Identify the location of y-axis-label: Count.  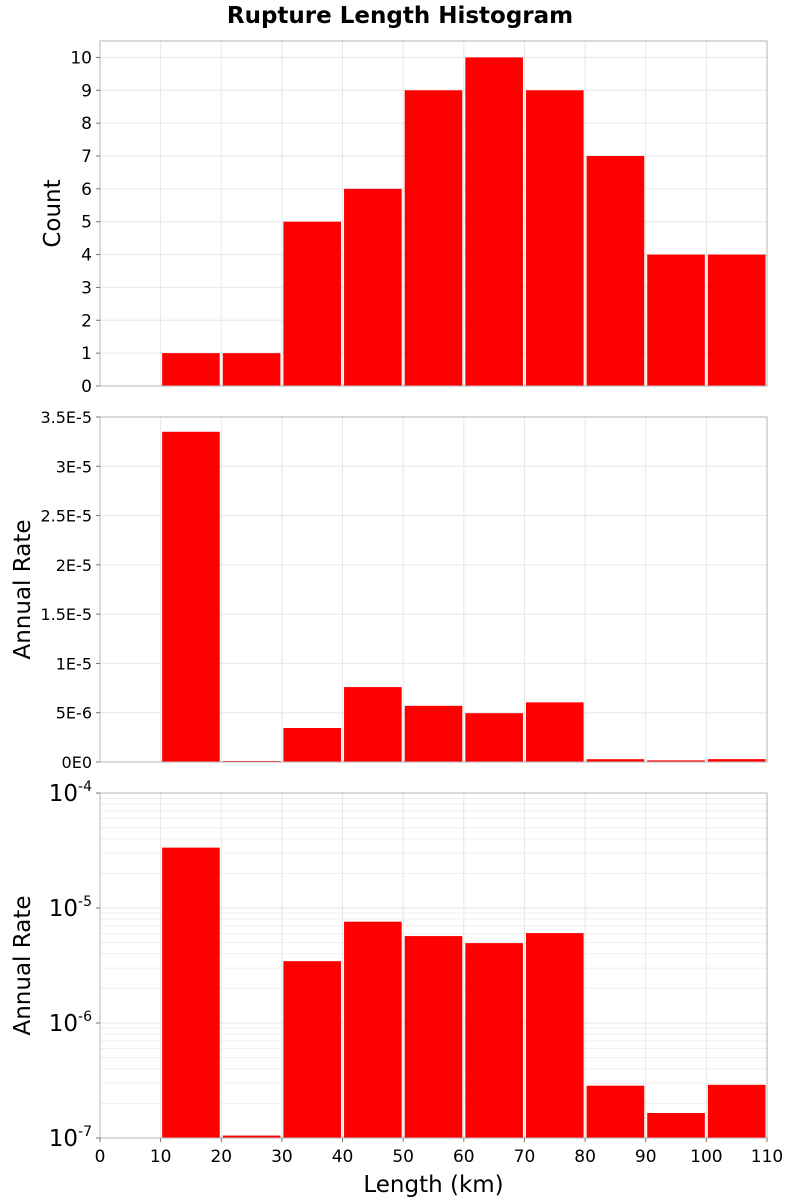
(53, 213).